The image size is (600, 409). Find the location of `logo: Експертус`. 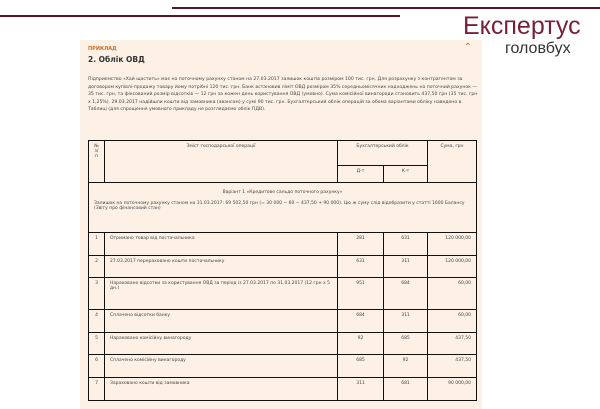

logo: Експертус is located at coordinates (522, 26).